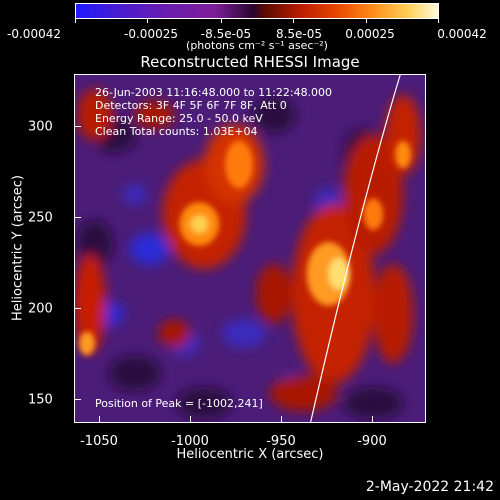  Describe the element at coordinates (429, 487) in the screenshot. I see `footer-timestamp: 2-May-2022 21:42` at that location.